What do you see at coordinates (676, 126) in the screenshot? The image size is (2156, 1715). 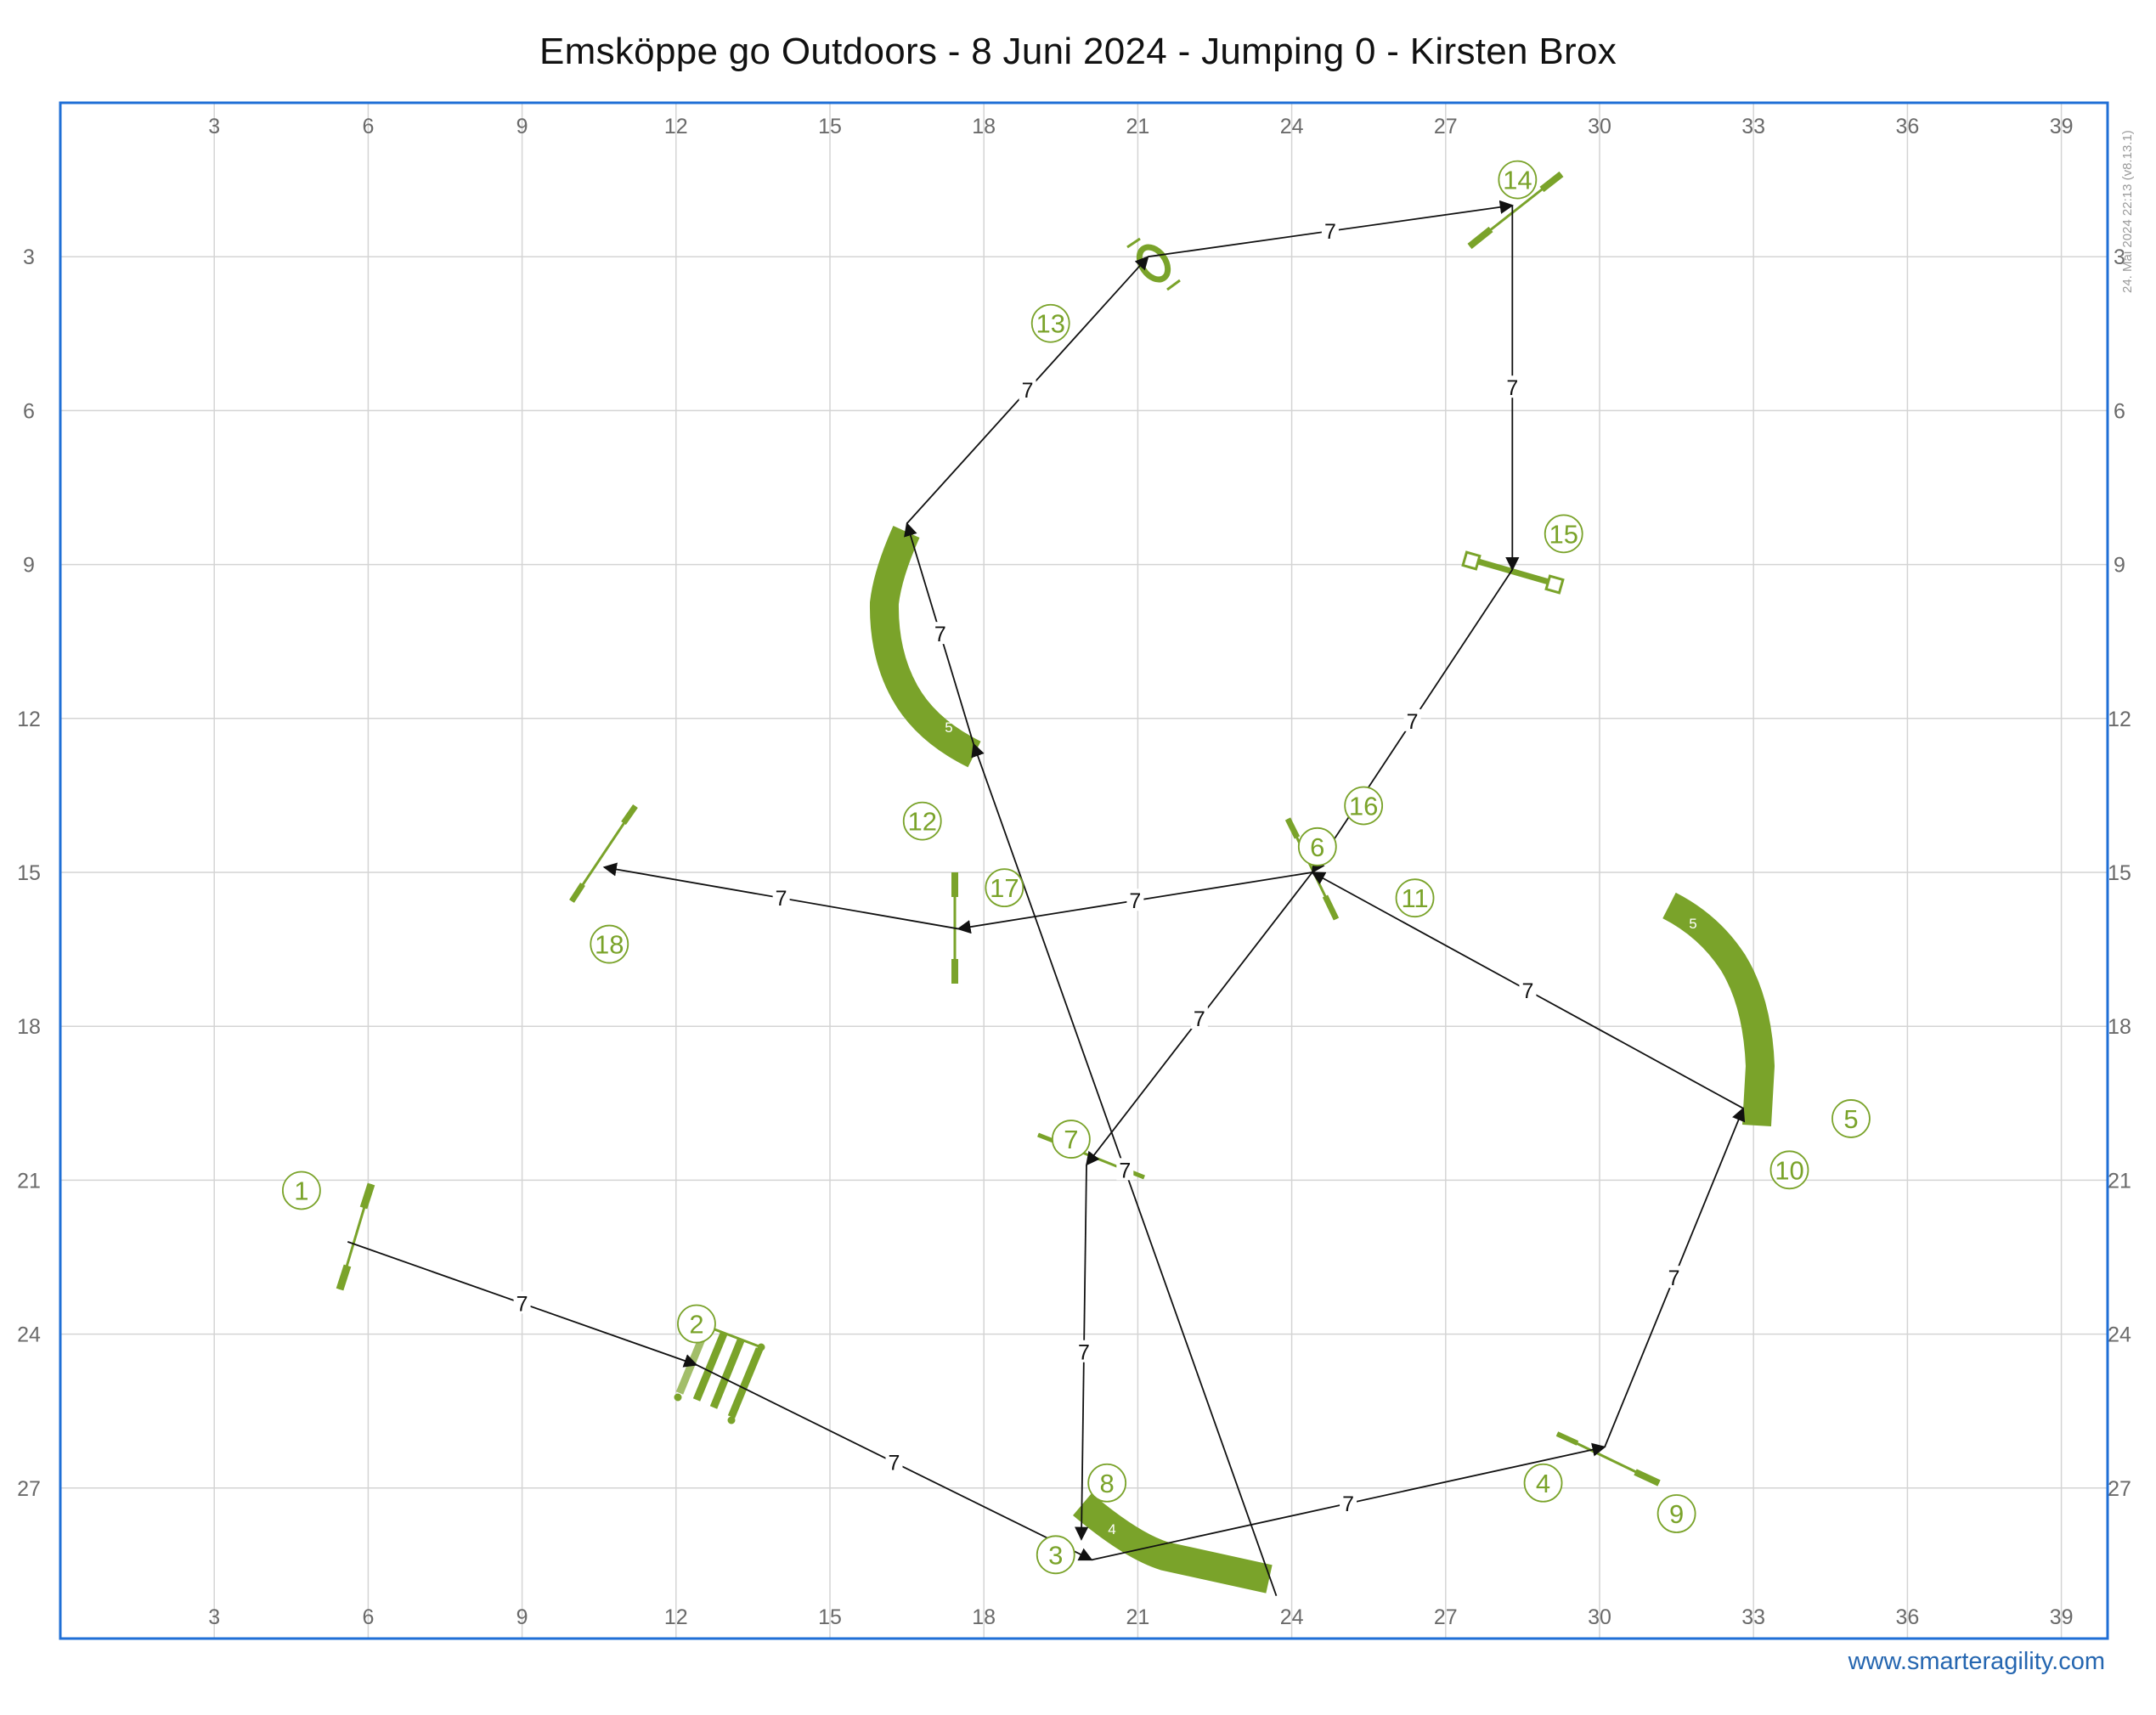 I see `x-axis-label-top: 12` at bounding box center [676, 126].